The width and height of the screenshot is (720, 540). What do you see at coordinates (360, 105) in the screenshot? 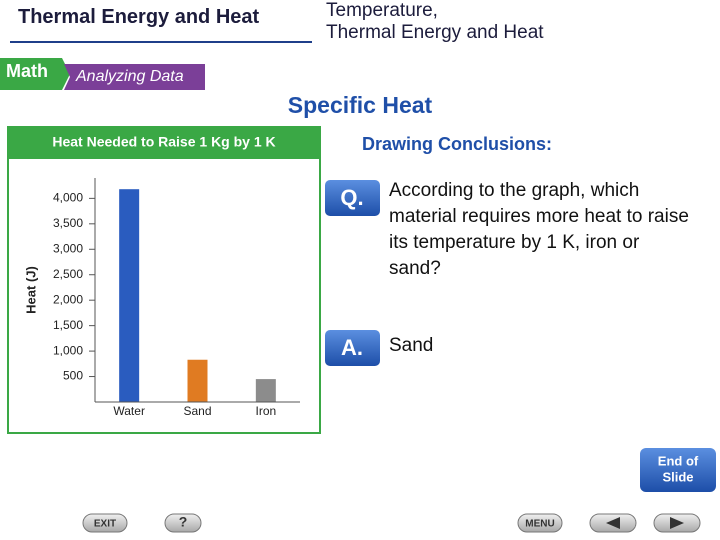
I see `slide-heading: Specific Heat` at bounding box center [360, 105].